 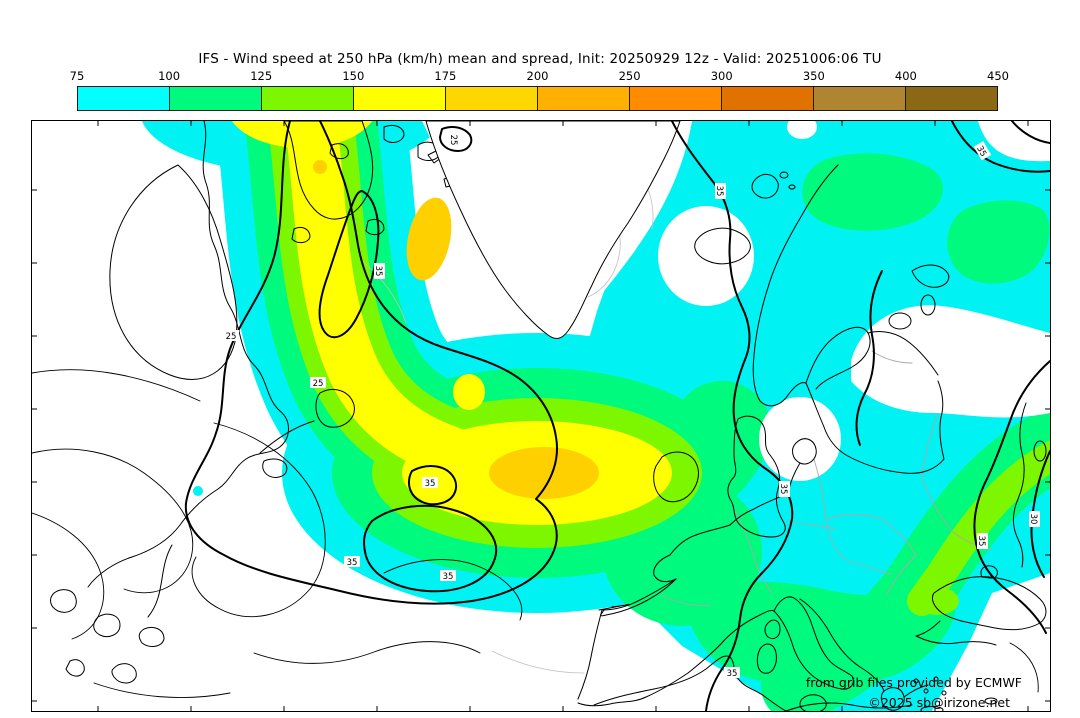 I want to click on credit-ecmwf: from grib files provided by ECMWF, so click(x=914, y=682).